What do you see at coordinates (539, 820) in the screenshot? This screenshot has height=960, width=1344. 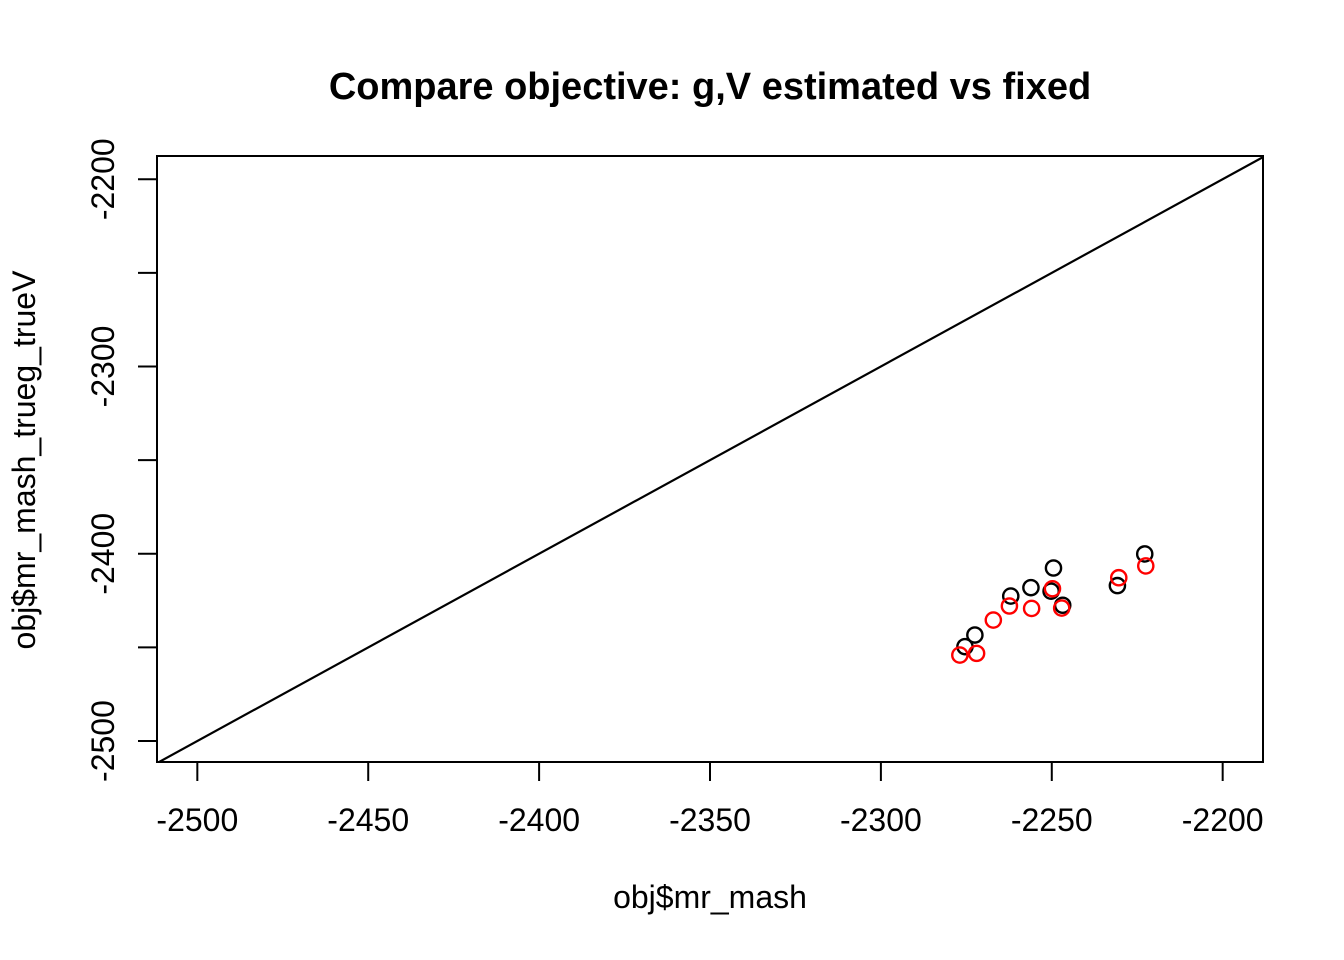 I see `x-tick-label: -2400` at bounding box center [539, 820].